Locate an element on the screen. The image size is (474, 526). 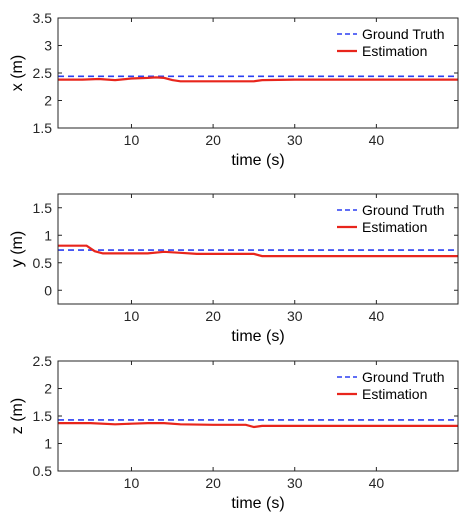
y-tick-label: 3 is located at coordinates (48, 46).